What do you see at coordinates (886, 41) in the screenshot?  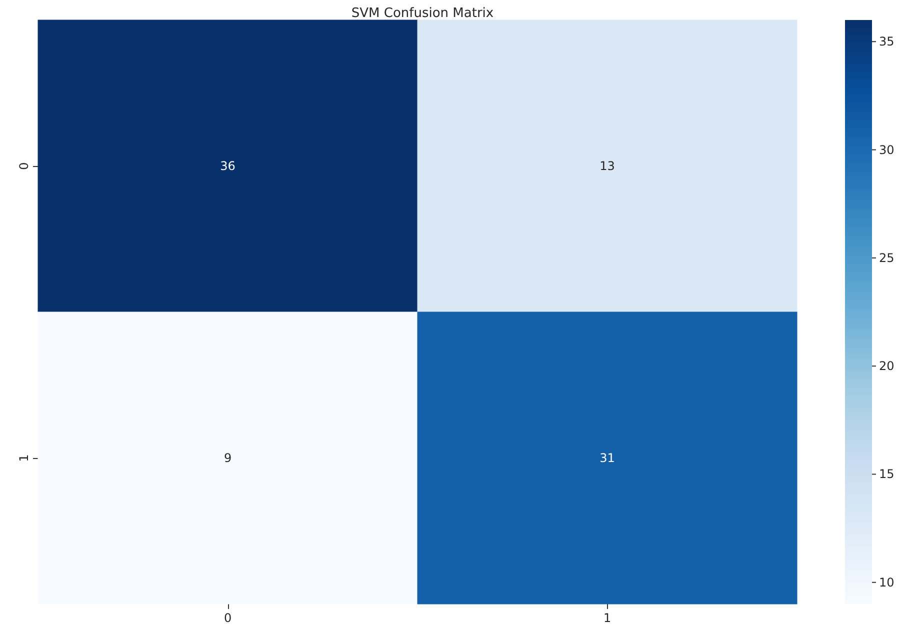 I see `color-bar-label: 35` at bounding box center [886, 41].